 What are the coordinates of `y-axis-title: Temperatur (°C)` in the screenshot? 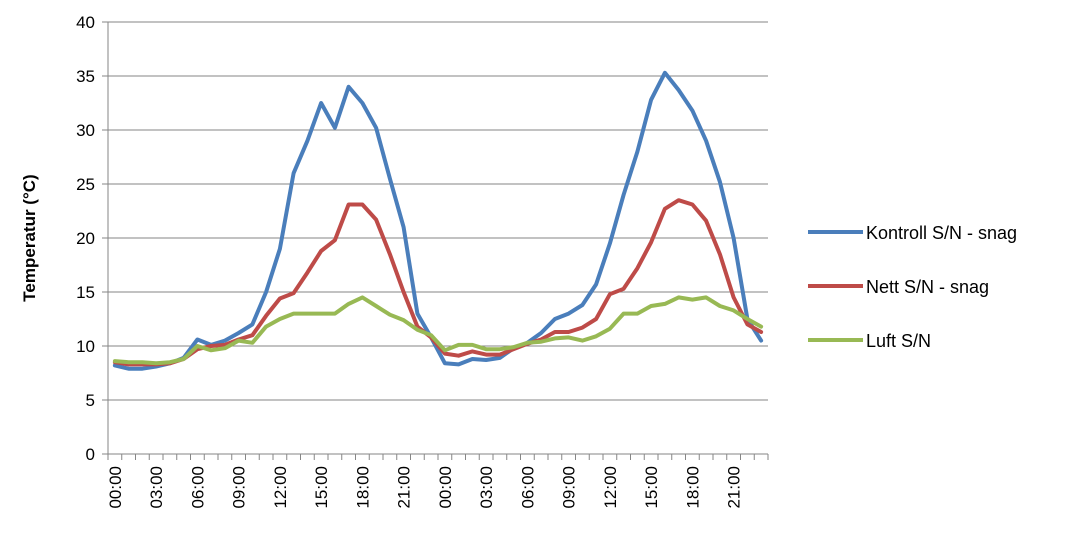 It's located at (29, 237).